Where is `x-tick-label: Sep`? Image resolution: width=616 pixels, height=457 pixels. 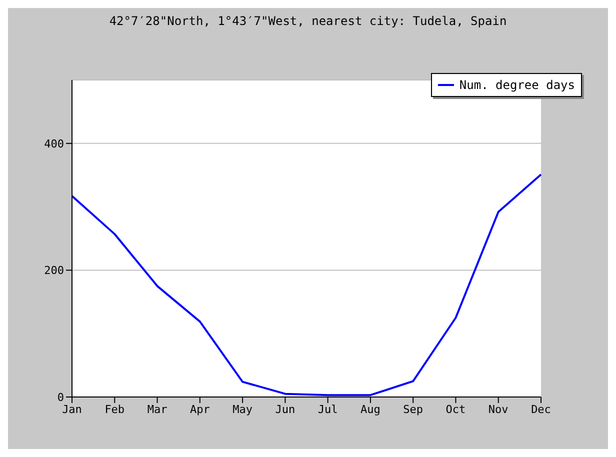
x-tick-label: Sep is located at coordinates (413, 409).